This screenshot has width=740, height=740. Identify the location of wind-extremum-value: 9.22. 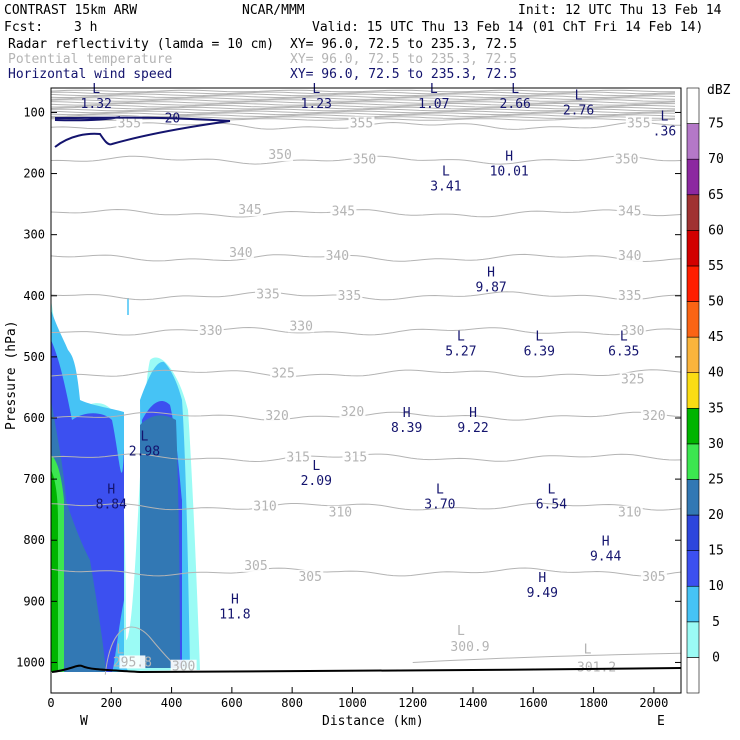
(472, 428).